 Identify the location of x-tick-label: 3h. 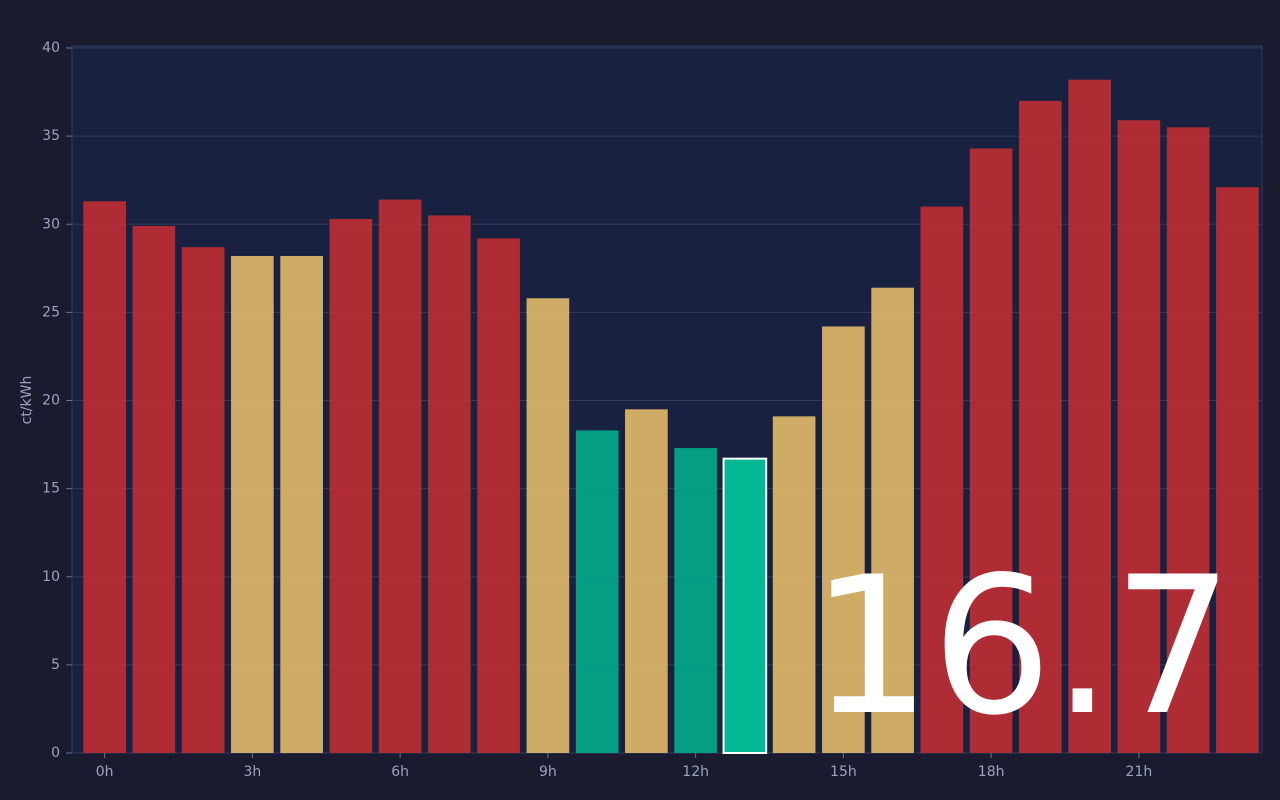
(252, 772).